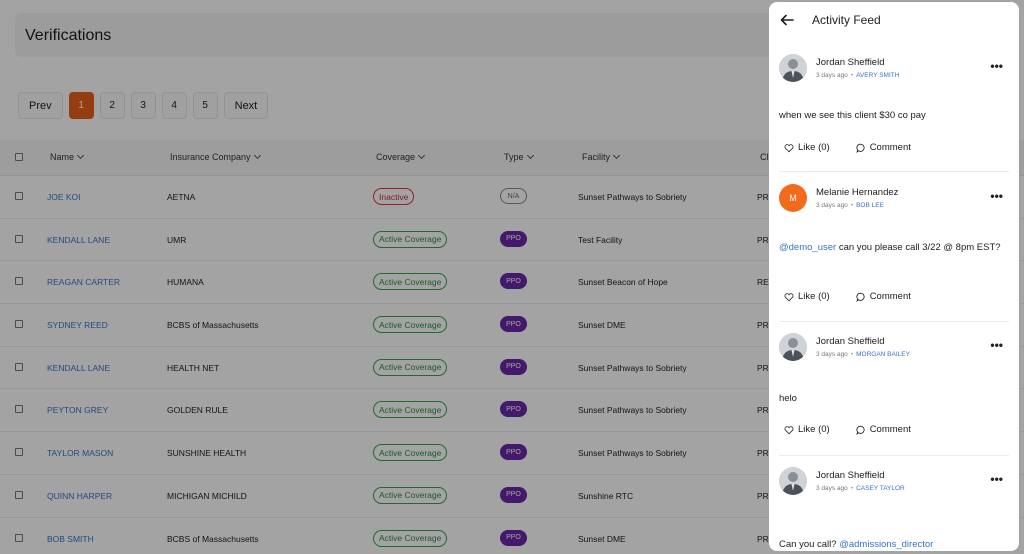 This screenshot has width=1024, height=554. I want to click on header-clipped-label: Cl, so click(764, 157).